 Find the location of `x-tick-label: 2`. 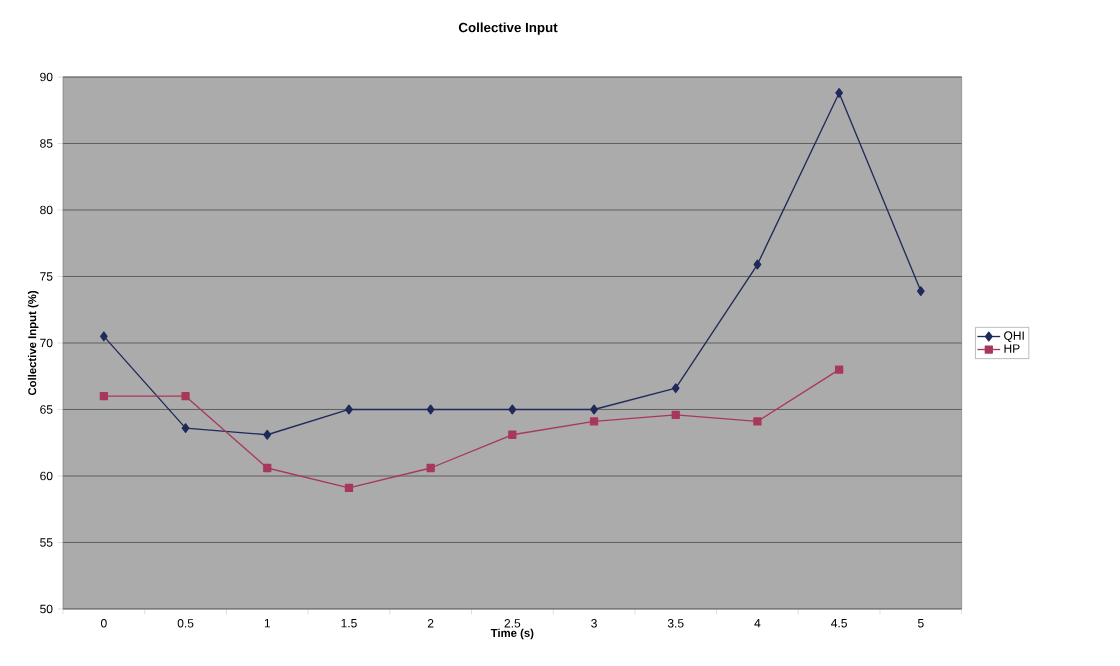

x-tick-label: 2 is located at coordinates (430, 623).